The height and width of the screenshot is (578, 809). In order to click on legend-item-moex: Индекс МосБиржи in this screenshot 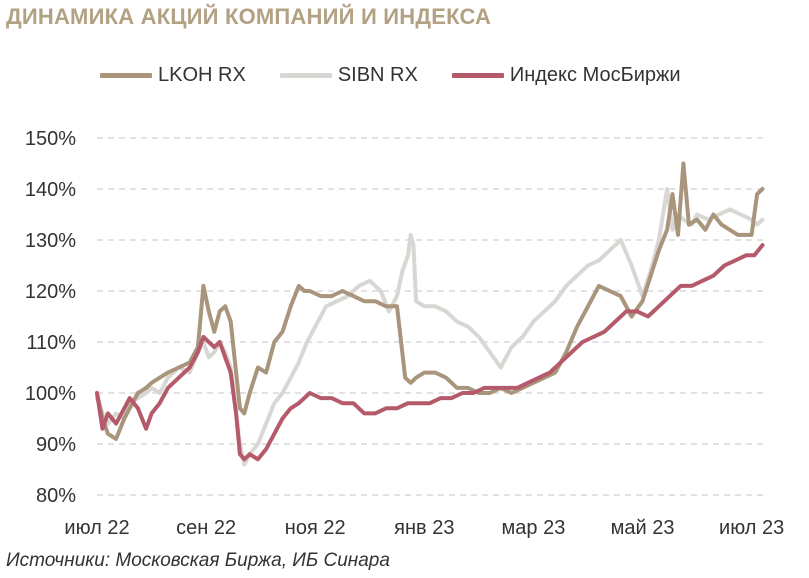, I will do `click(566, 75)`.